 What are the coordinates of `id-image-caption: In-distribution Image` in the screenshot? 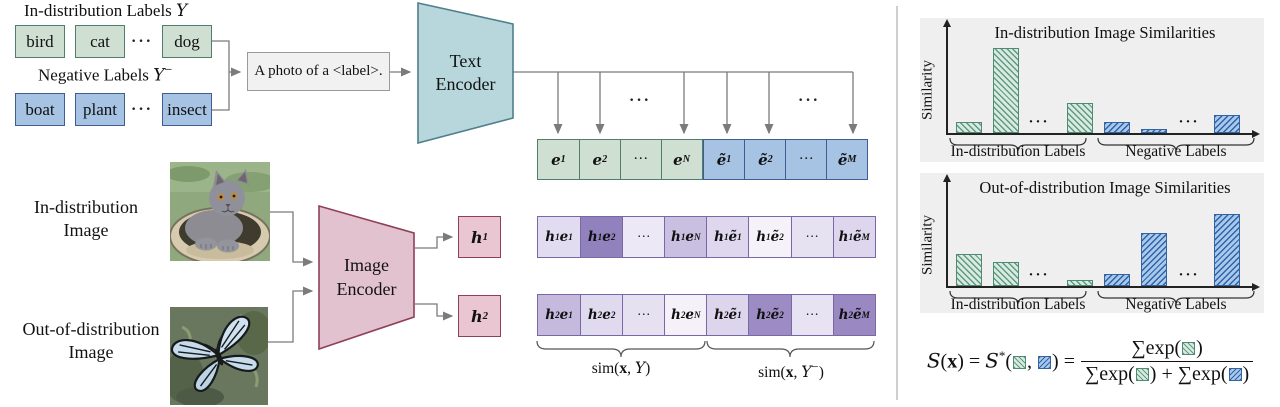 It's located at (86, 219).